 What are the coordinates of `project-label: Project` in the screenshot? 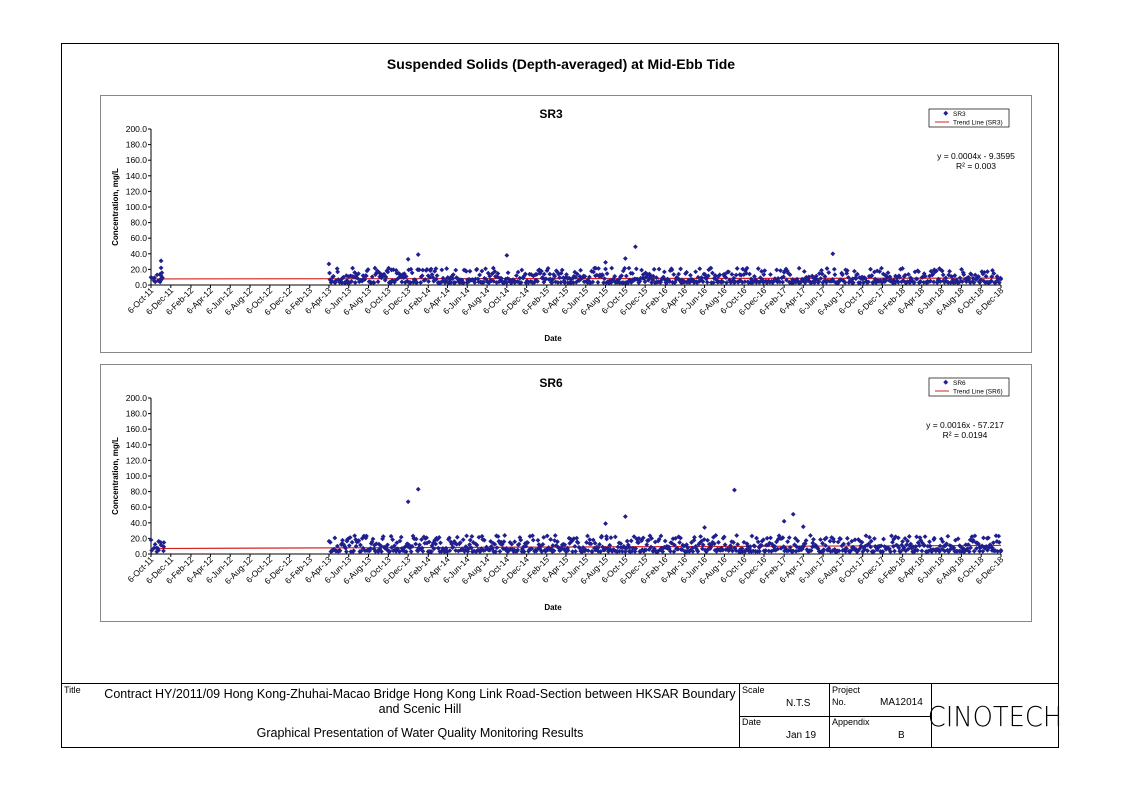 It's located at (846, 690).